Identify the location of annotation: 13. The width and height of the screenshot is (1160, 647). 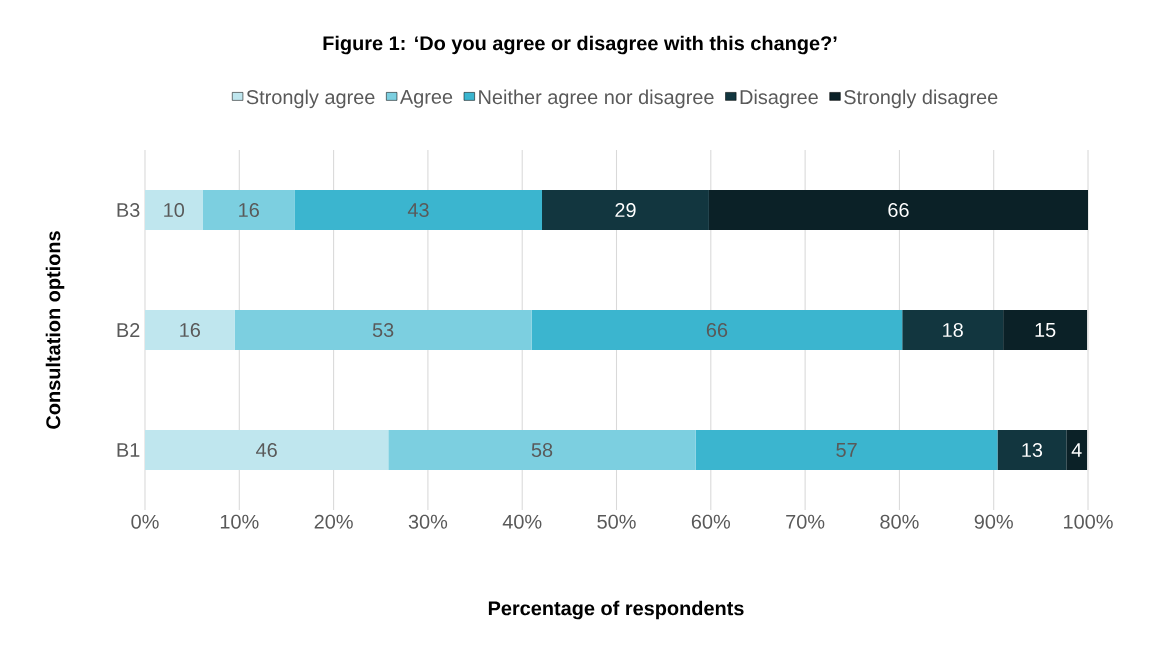
(1032, 450).